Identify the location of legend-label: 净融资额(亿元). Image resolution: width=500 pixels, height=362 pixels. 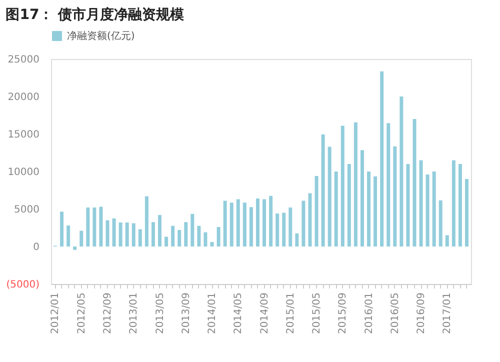
(101, 36).